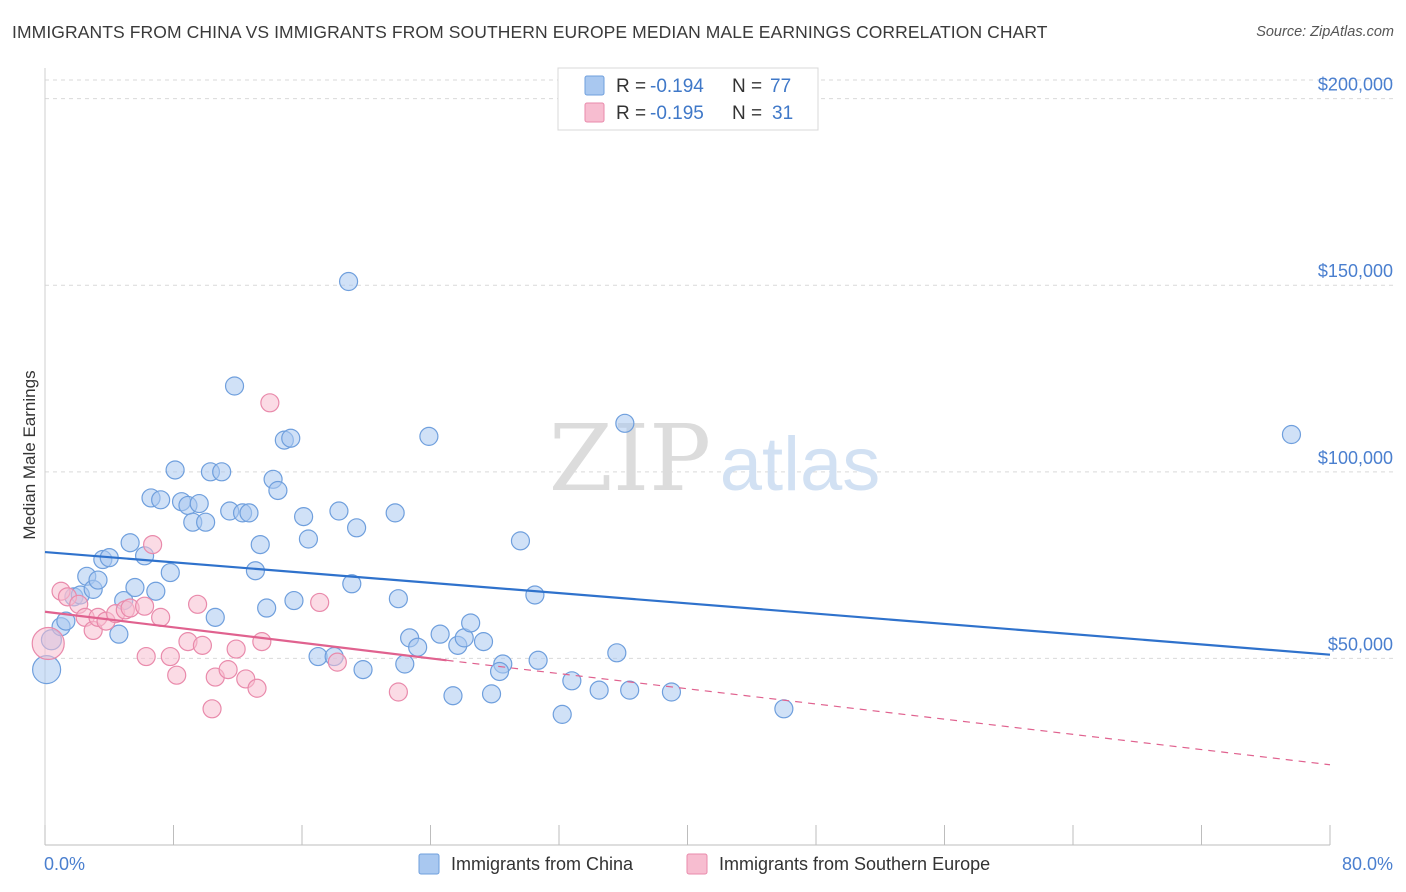 Image resolution: width=1406 pixels, height=892 pixels. I want to click on legend-r-value-china: -0.194, so click(677, 86).